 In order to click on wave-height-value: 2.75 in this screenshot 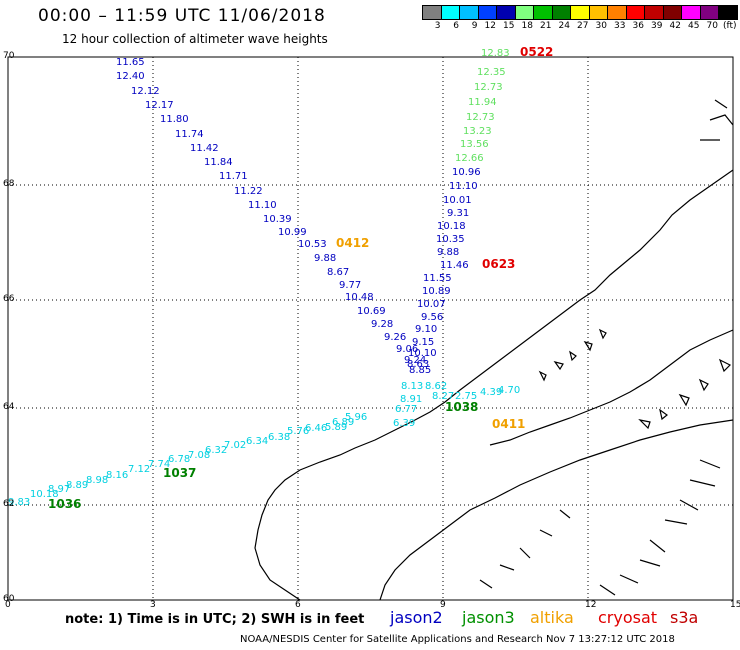, I will do `click(466, 396)`.